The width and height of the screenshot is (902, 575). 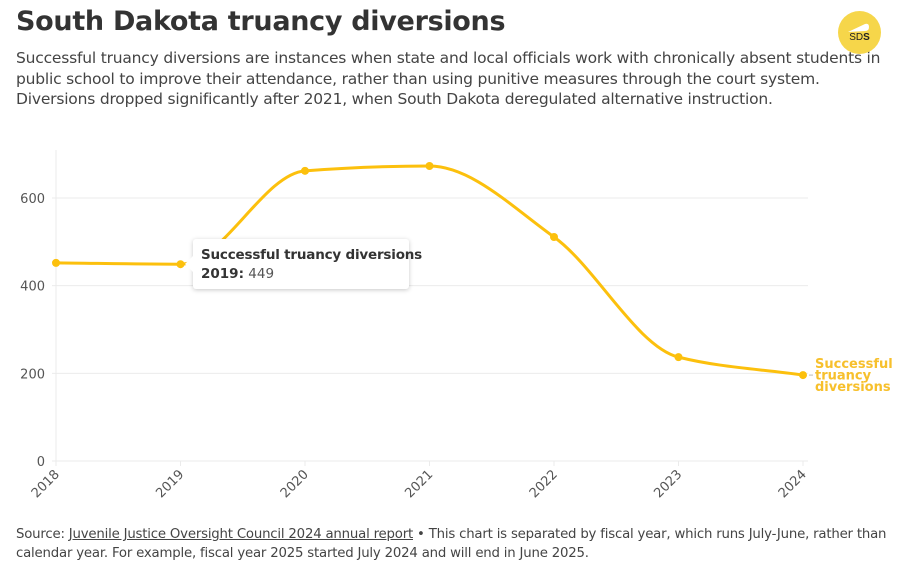 What do you see at coordinates (261, 274) in the screenshot?
I see `tooltip-value: 449` at bounding box center [261, 274].